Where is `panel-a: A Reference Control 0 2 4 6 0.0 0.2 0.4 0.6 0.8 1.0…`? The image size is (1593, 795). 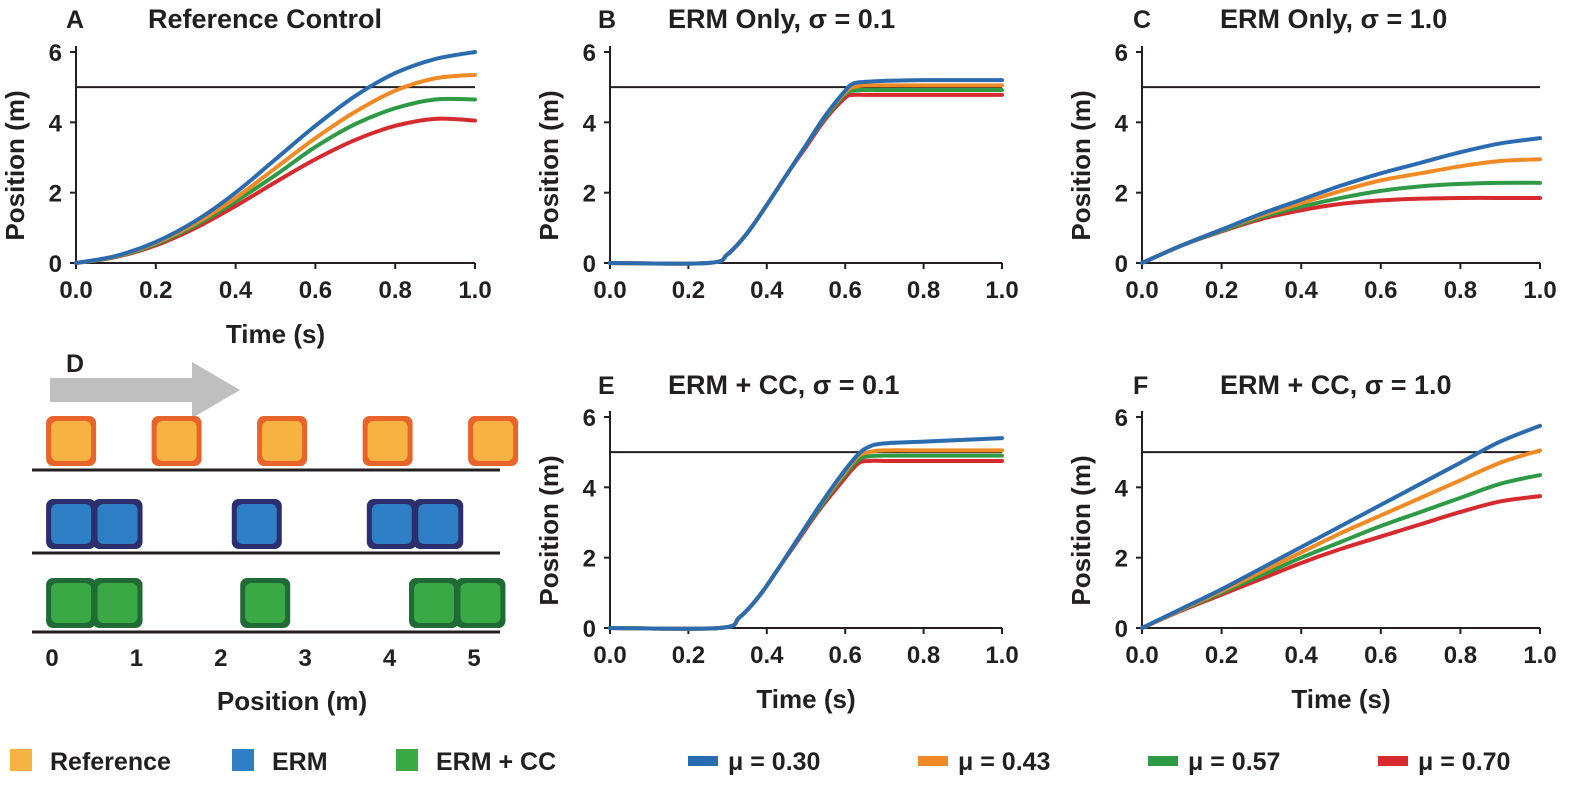 panel-a: A Reference Control 0 2 4 6 0.0 0.2 0.4 0.6 0.8 1.0… is located at coordinates (246, 176).